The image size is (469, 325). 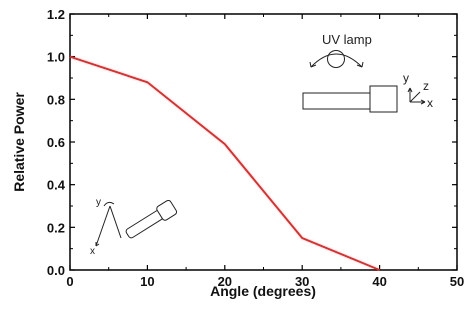 What do you see at coordinates (56, 14) in the screenshot?
I see `y-tick-label: 1.2` at bounding box center [56, 14].